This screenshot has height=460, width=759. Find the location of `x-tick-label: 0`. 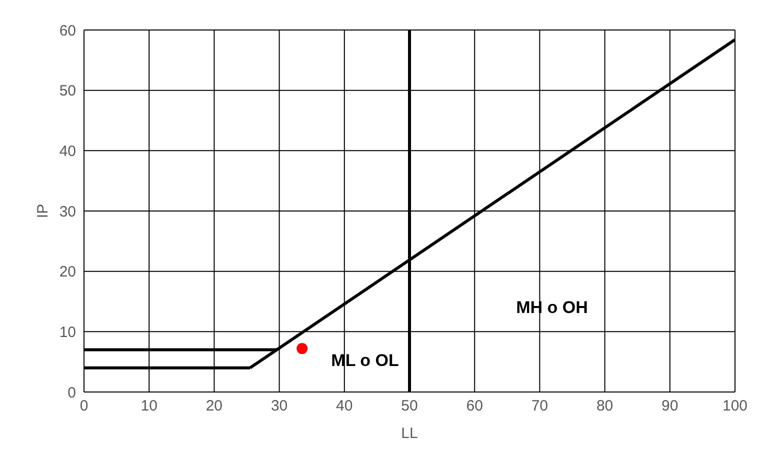

x-tick-label: 0 is located at coordinates (84, 406).